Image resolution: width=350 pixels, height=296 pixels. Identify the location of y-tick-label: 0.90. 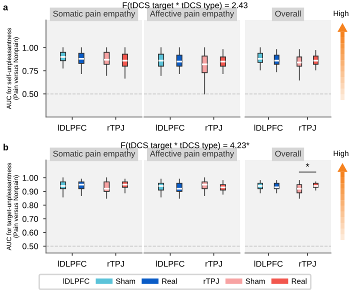
(30, 191).